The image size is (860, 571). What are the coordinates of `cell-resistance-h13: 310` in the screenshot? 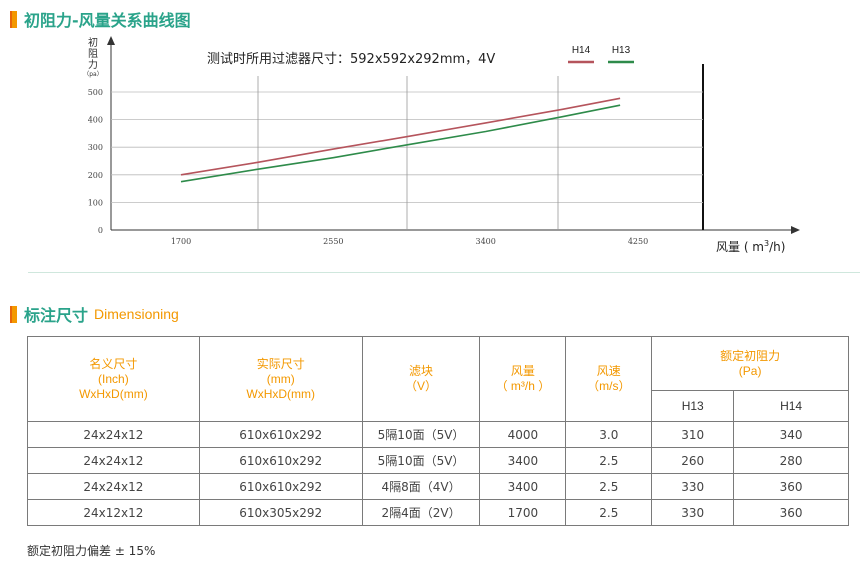 It's located at (693, 434).